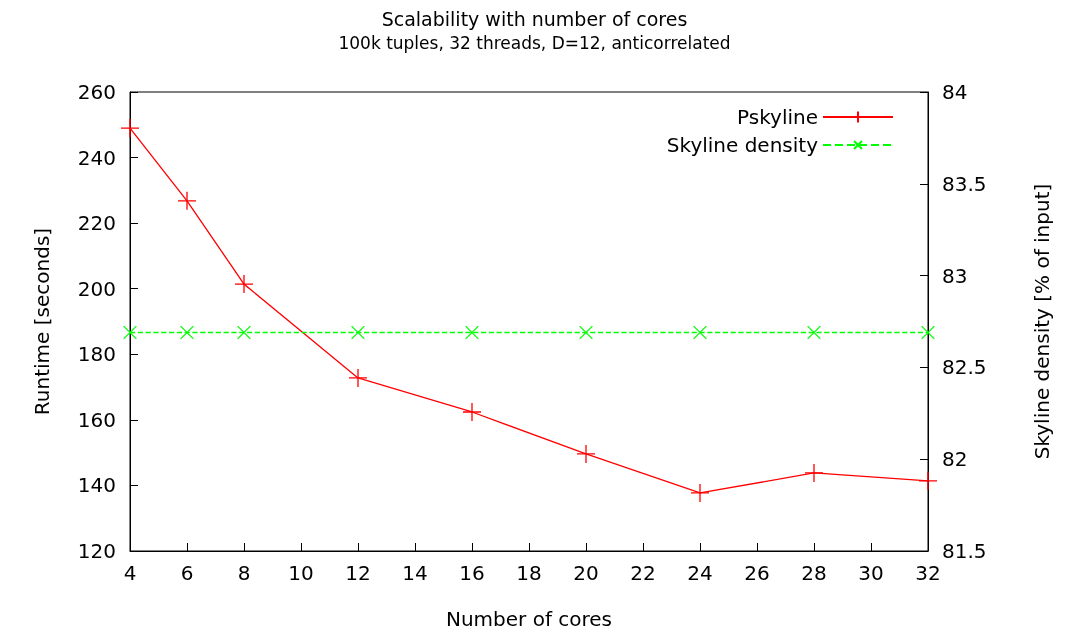  Describe the element at coordinates (586, 573) in the screenshot. I see `x-tick-label: 20` at that location.